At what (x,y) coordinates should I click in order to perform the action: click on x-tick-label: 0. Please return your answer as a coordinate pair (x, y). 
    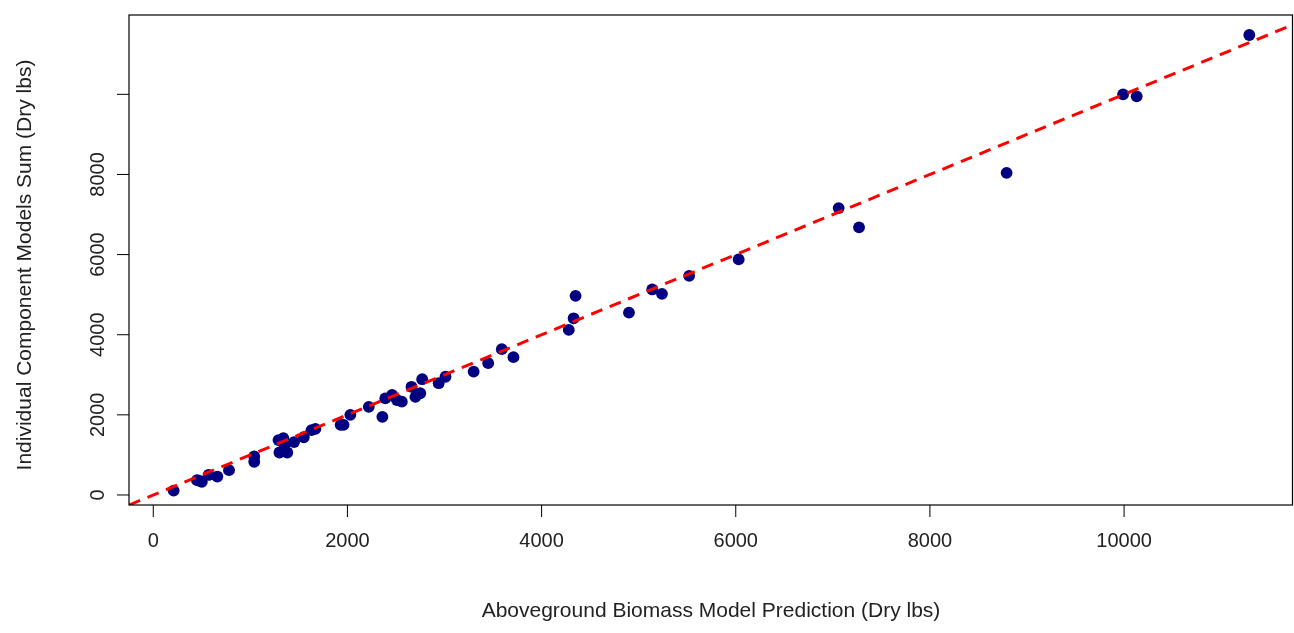
    Looking at the image, I should click on (153, 540).